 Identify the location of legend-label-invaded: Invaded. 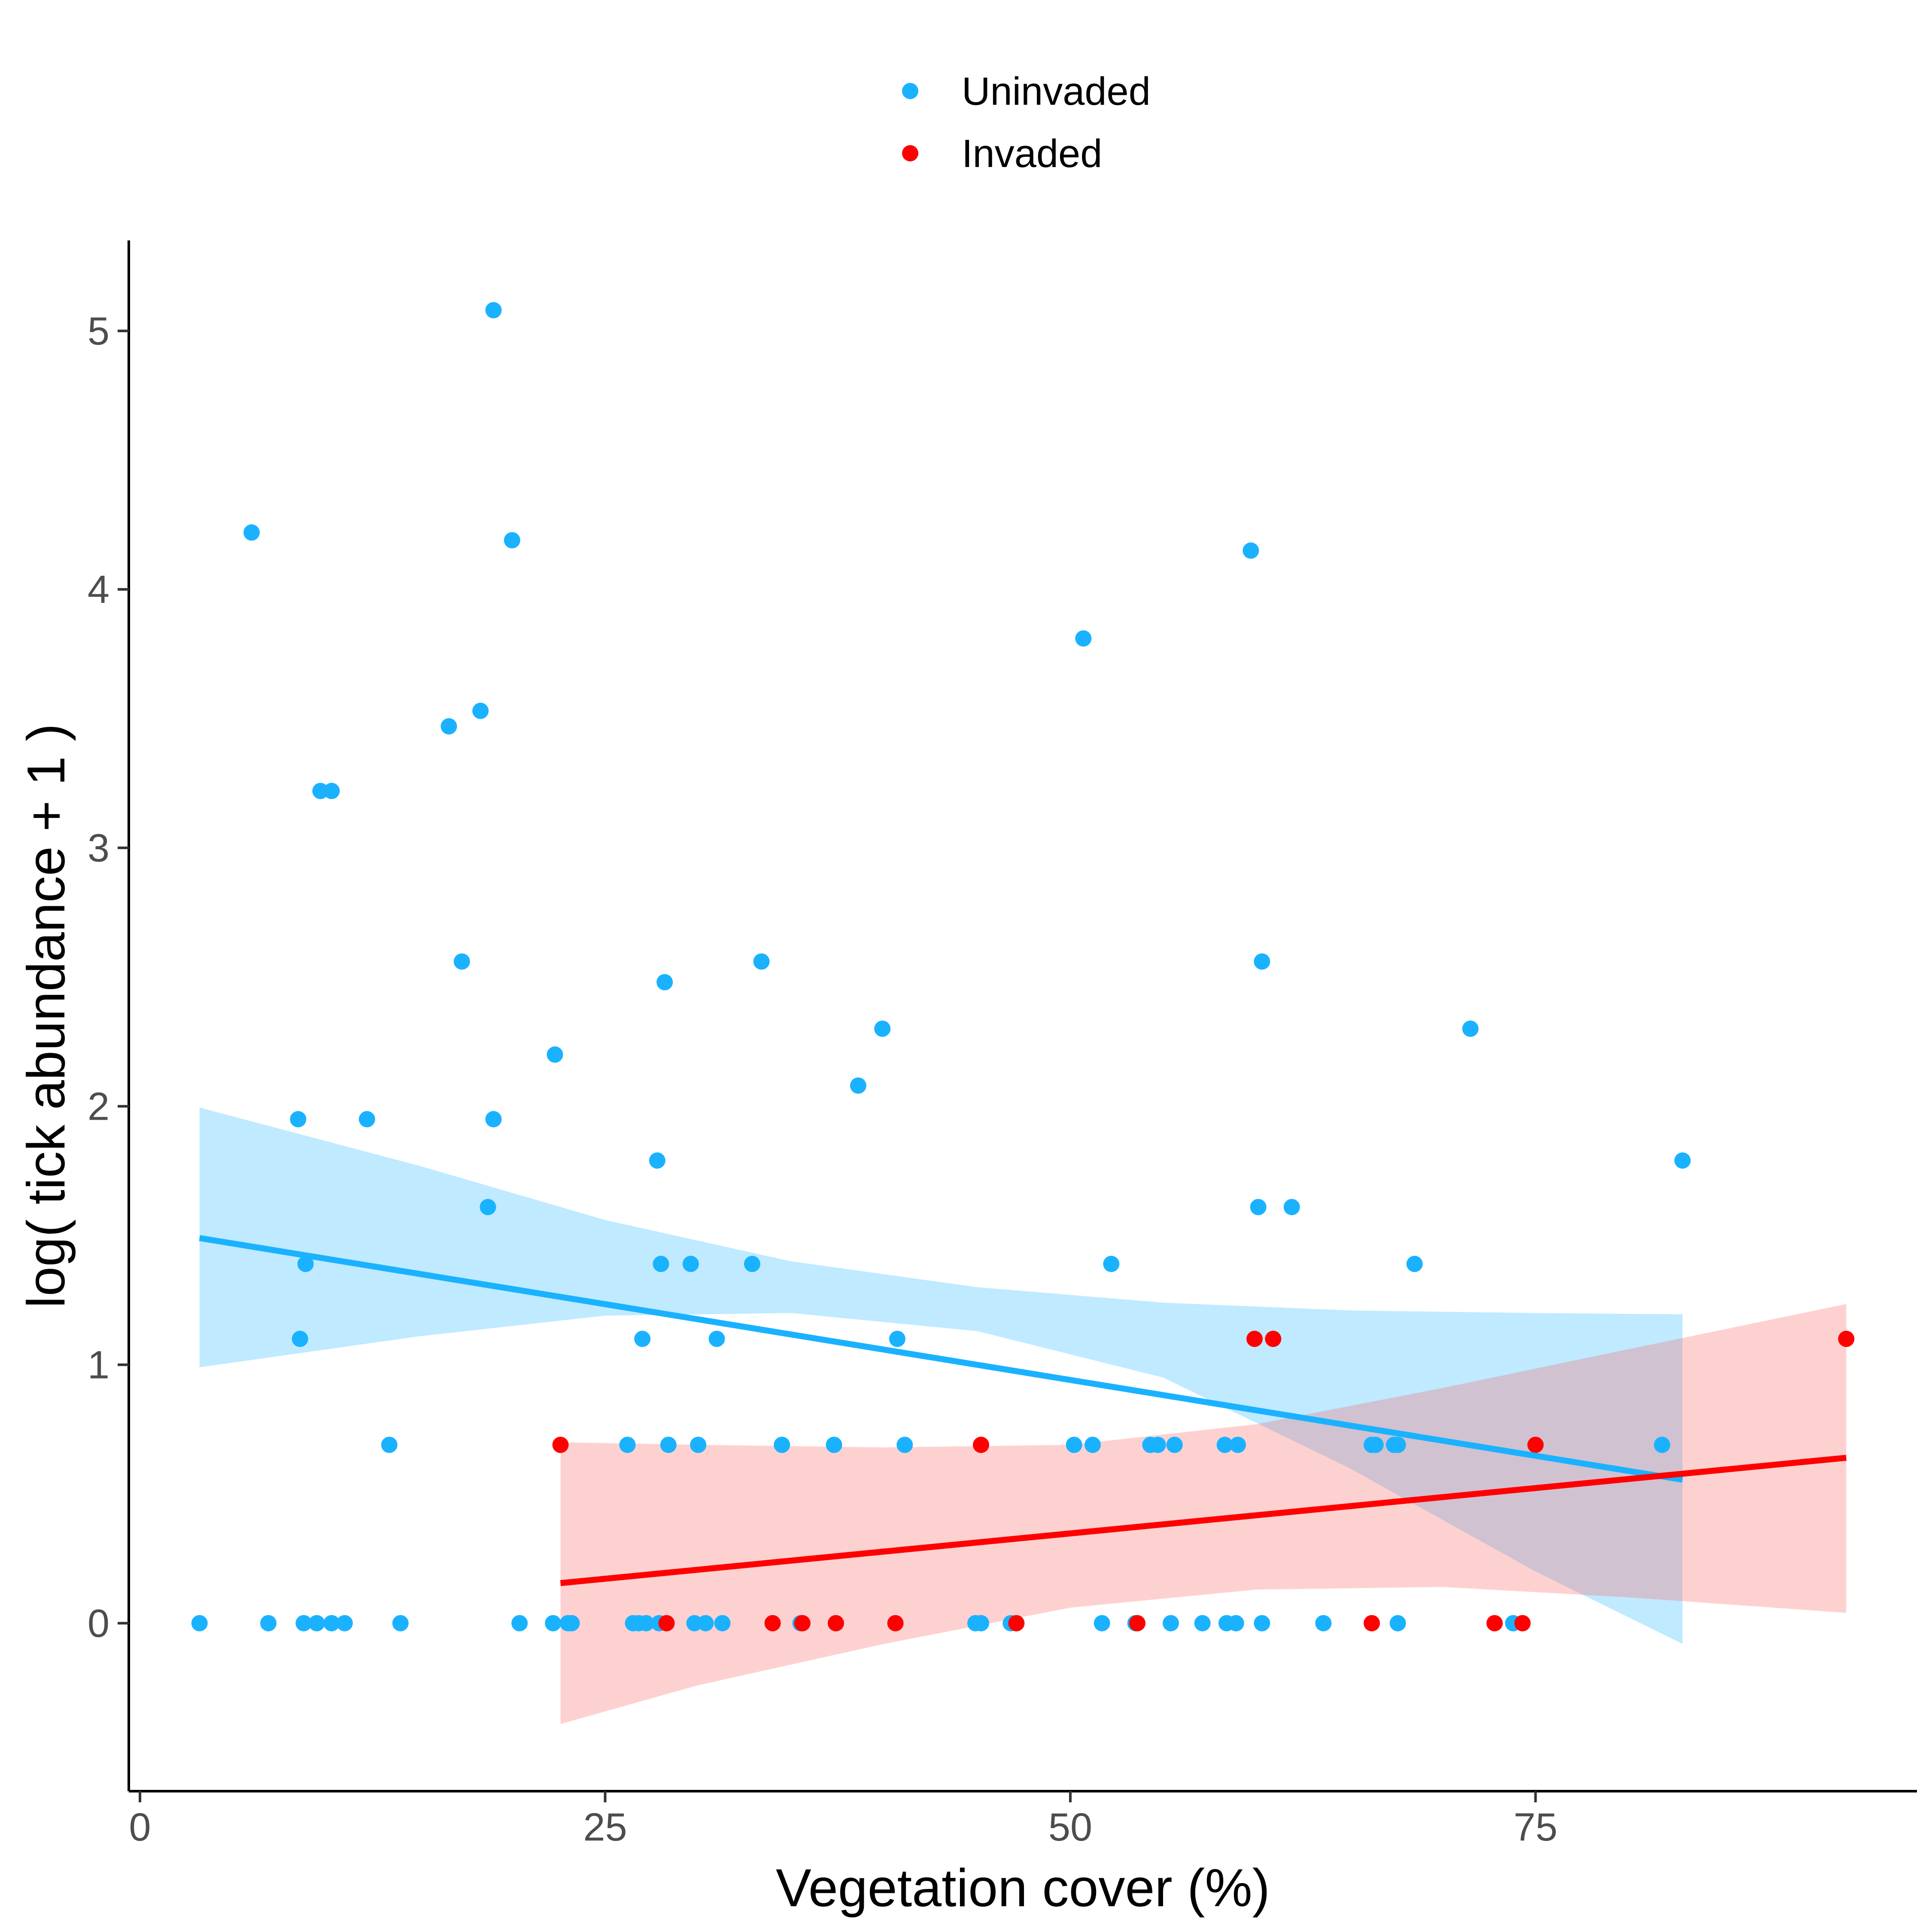
(1032, 154).